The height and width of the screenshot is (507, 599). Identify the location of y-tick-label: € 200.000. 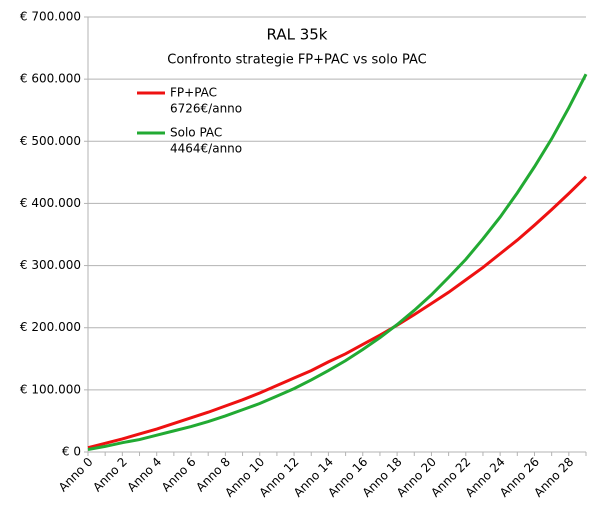
(50, 327).